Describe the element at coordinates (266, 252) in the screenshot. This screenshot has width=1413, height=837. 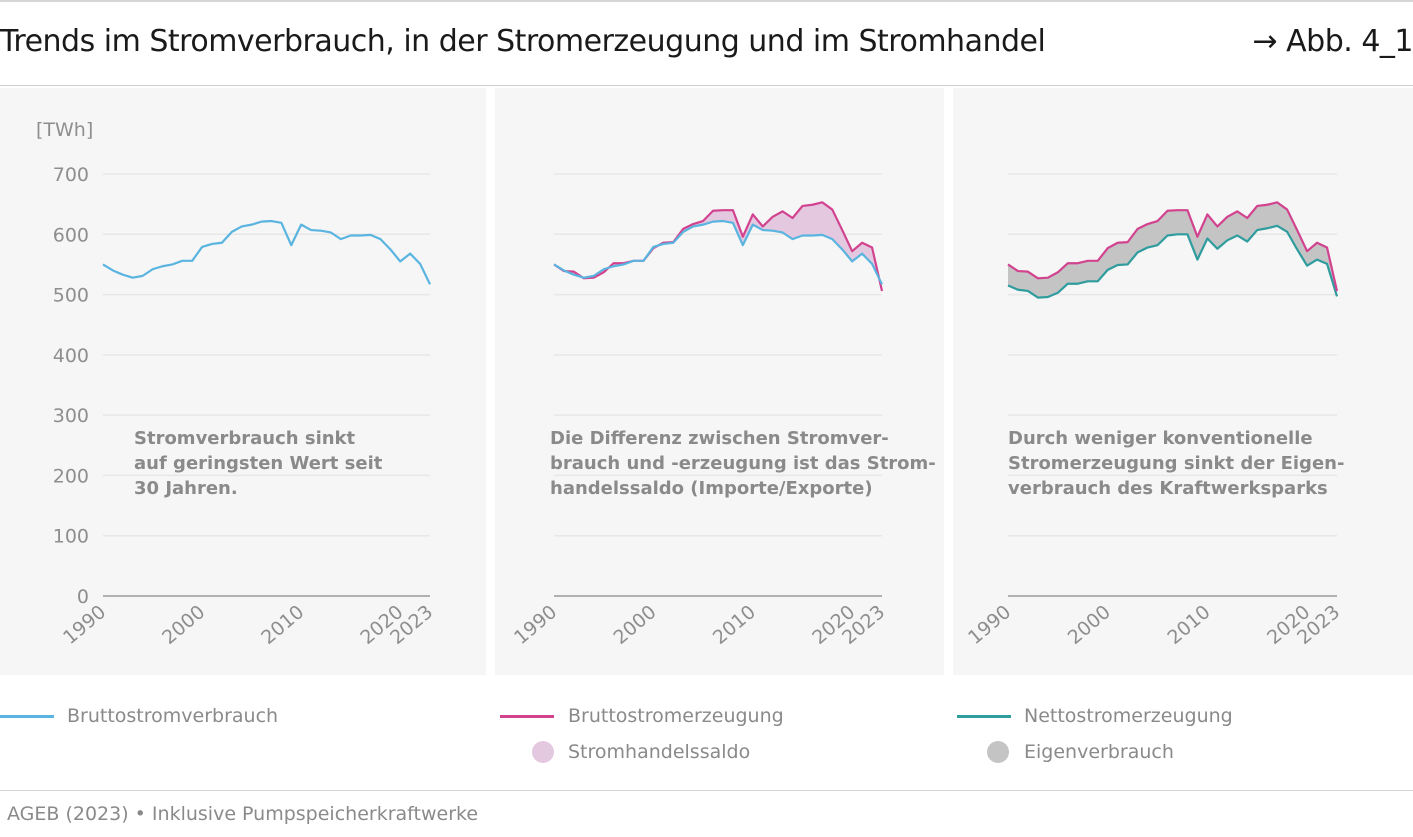
I see `panel-1-series-bruttostromverbrauch` at that location.